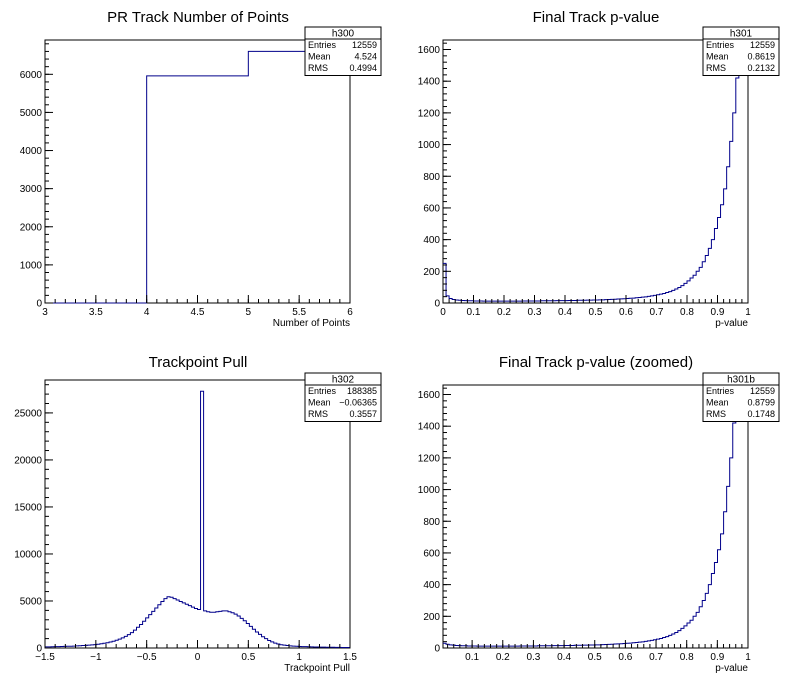  I want to click on stats-histogram-name: h301, so click(741, 34).